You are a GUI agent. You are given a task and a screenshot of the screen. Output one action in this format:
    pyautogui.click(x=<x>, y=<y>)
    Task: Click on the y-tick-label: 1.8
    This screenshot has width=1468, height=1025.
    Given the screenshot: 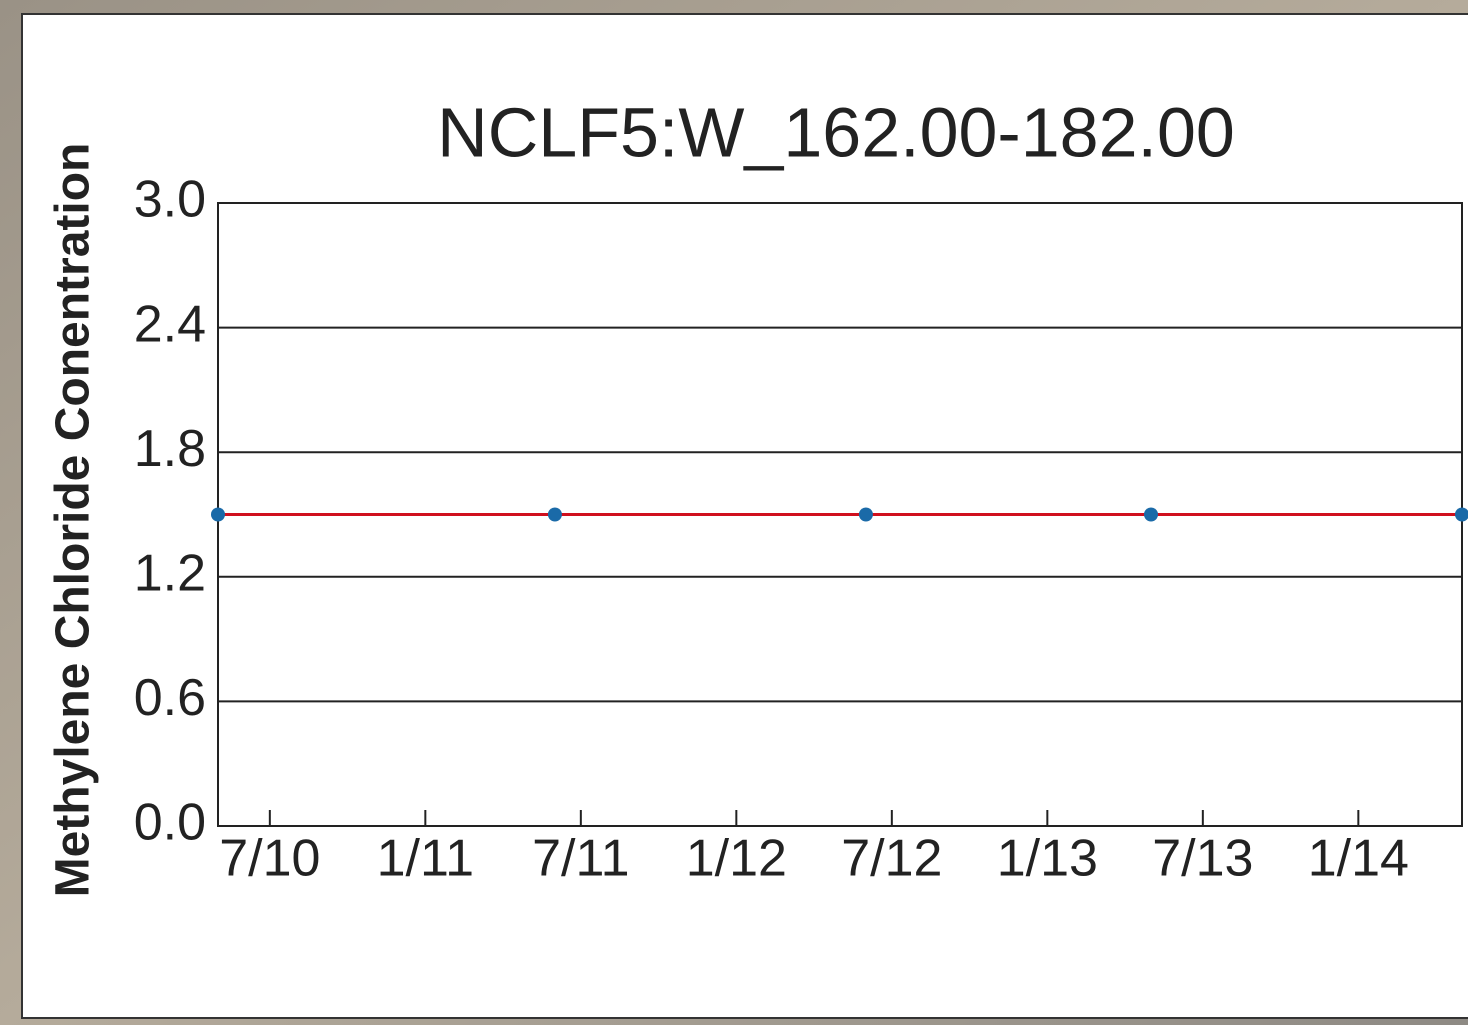 What is the action you would take?
    pyautogui.click(x=170, y=449)
    